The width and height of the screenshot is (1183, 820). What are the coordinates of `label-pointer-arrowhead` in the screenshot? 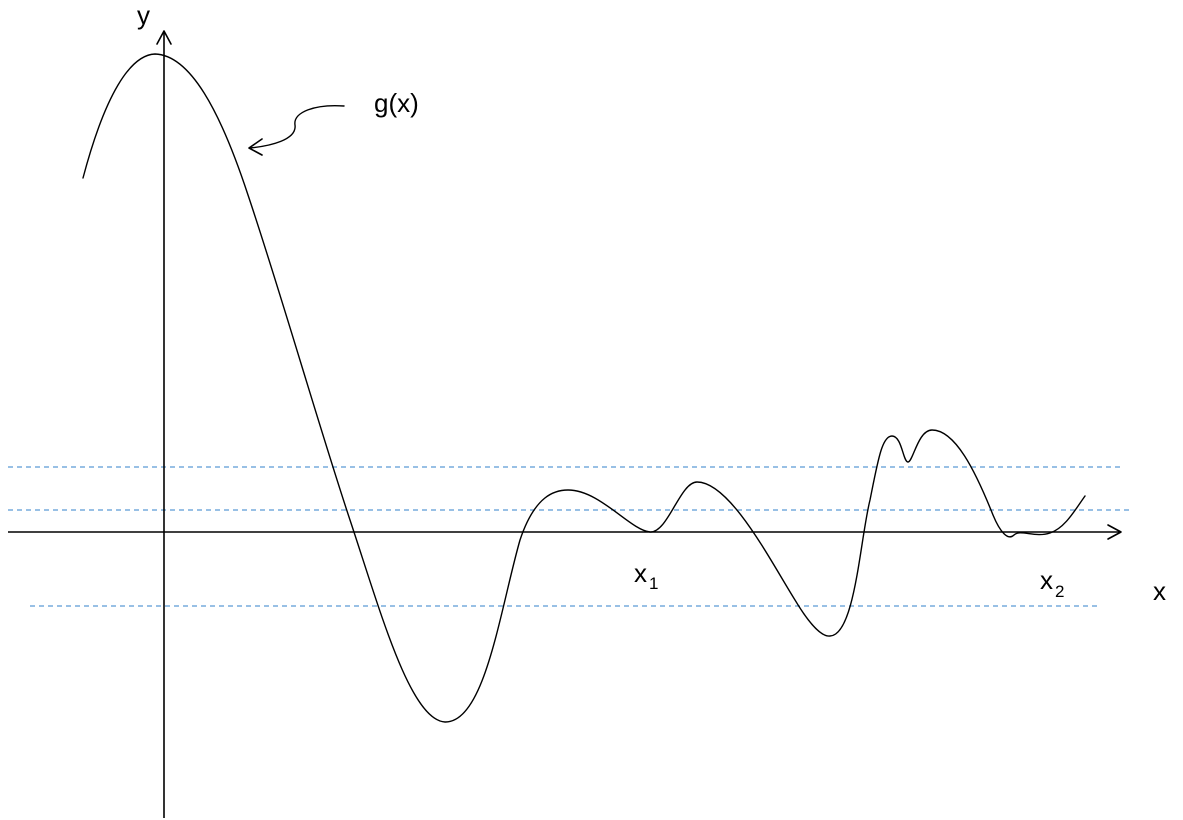 It's located at (255, 147).